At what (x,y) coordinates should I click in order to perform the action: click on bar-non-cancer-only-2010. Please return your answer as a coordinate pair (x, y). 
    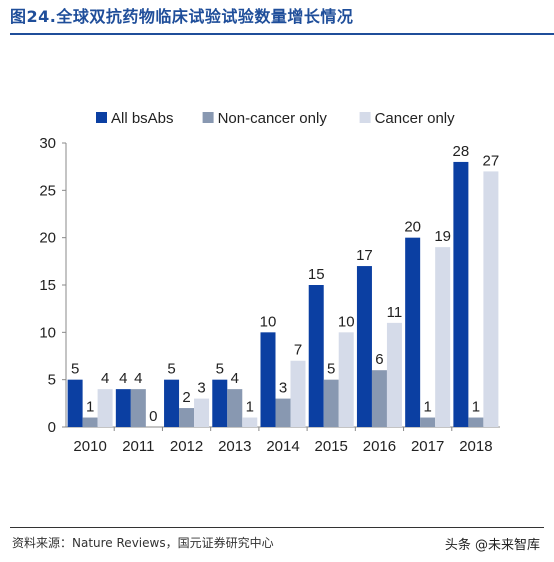
    Looking at the image, I should click on (90, 422).